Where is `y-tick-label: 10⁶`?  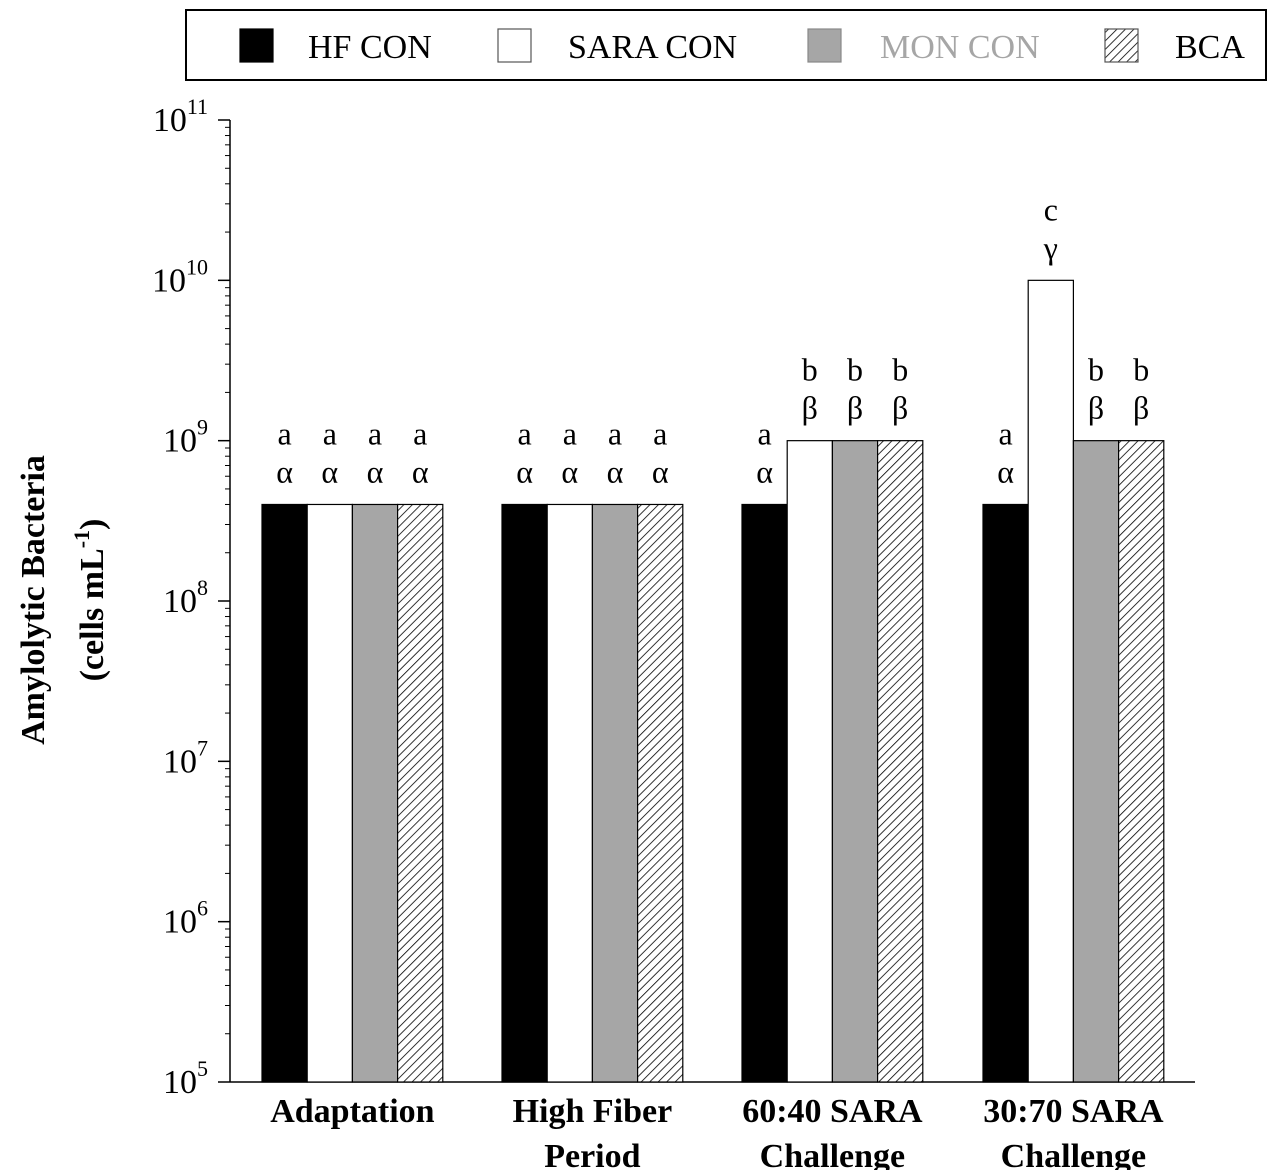
y-tick-label: 10⁶ is located at coordinates (185, 918).